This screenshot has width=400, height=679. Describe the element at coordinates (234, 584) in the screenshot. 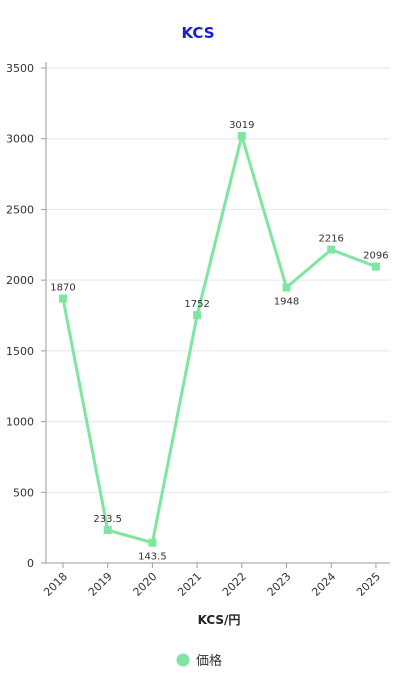

I see `x-tick-label: 2022` at that location.